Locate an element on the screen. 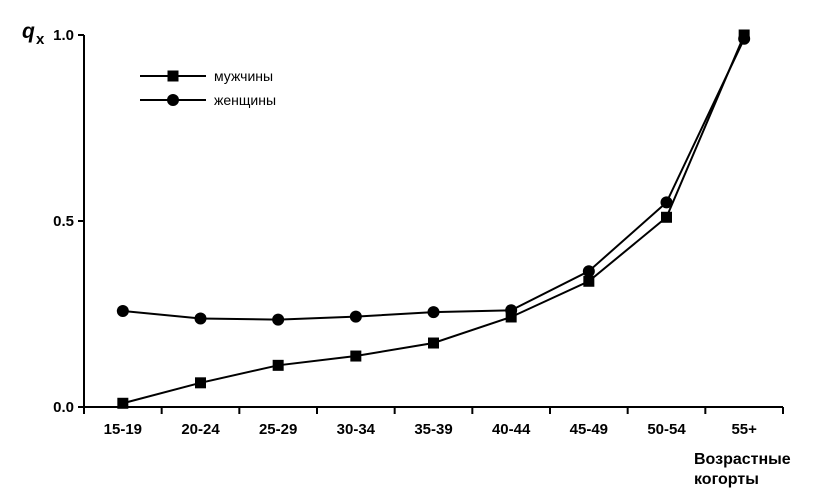 The height and width of the screenshot is (489, 813). x-tick-label: 40-44 is located at coordinates (511, 429).